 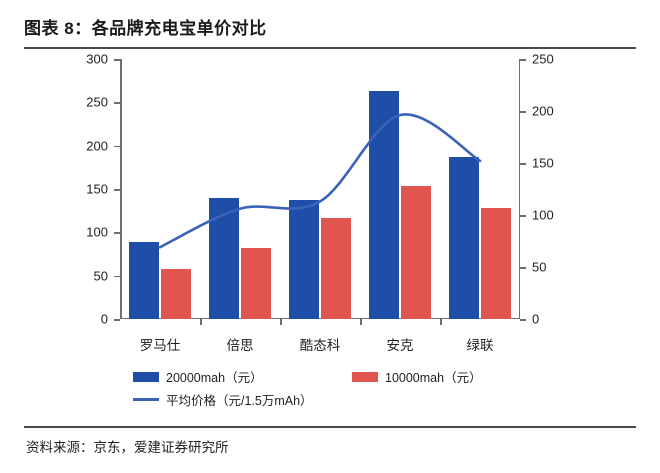 I want to click on left-axis-tick-label: 0, so click(x=104, y=319).